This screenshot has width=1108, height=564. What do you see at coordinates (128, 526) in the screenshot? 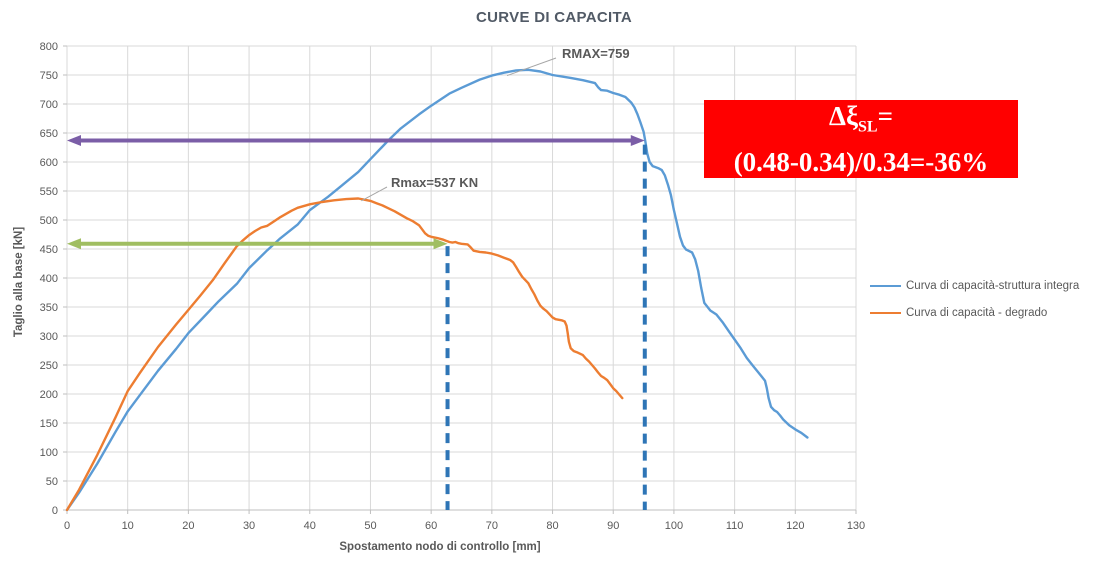
I see `x-tick-label: 10` at bounding box center [128, 526].